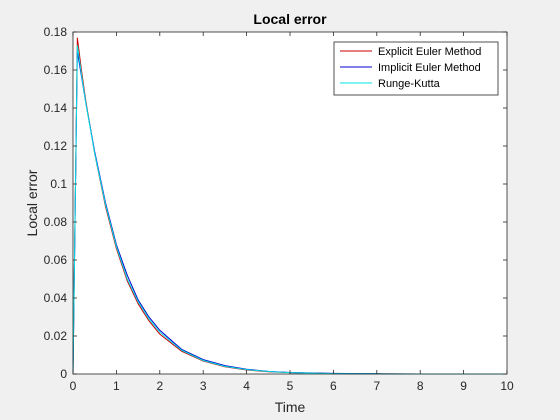 The width and height of the screenshot is (560, 420). I want to click on x-tick-label: 3, so click(203, 386).